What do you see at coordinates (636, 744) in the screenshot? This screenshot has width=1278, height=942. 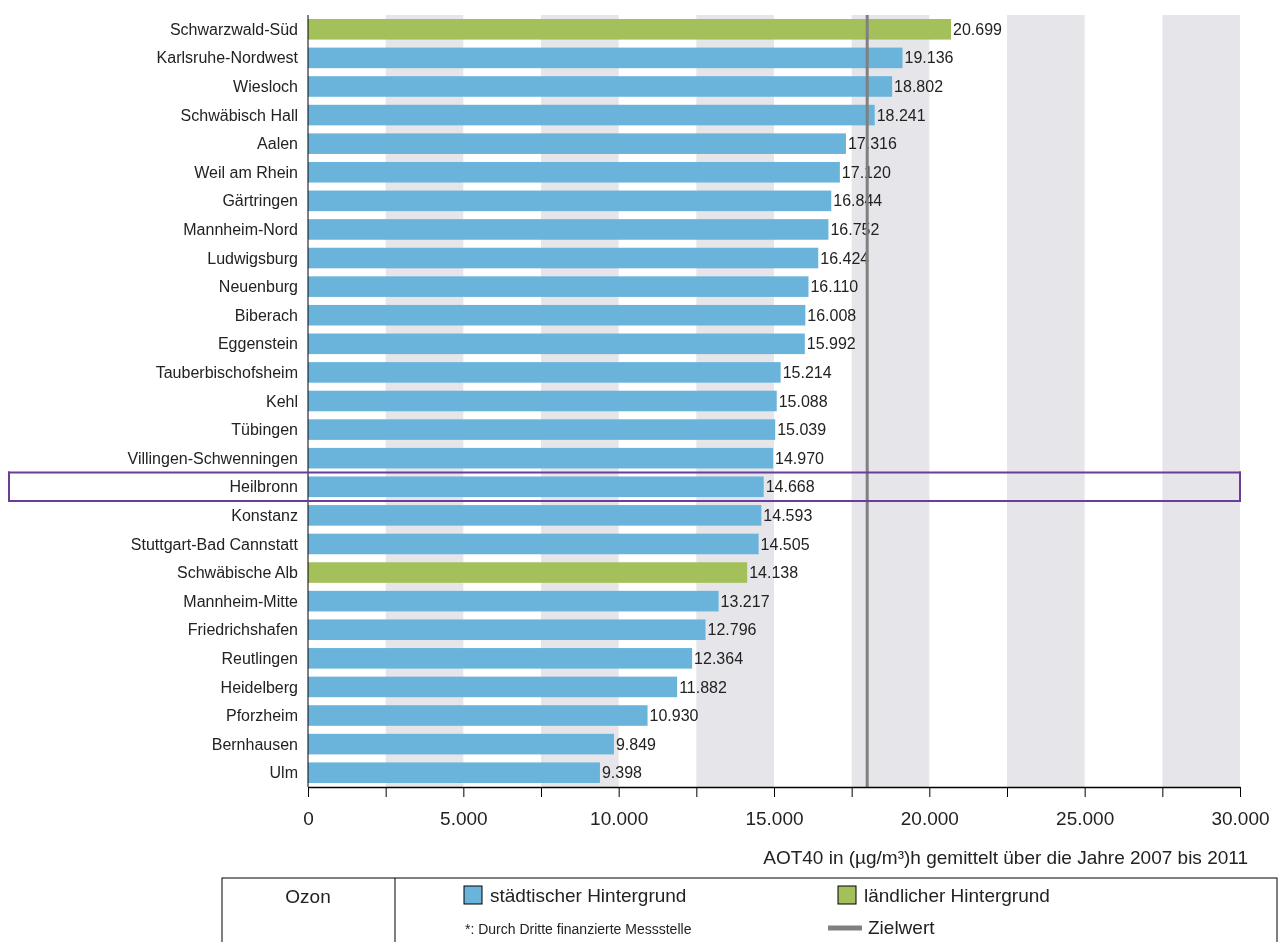 I see `data-label: 9.849` at bounding box center [636, 744].